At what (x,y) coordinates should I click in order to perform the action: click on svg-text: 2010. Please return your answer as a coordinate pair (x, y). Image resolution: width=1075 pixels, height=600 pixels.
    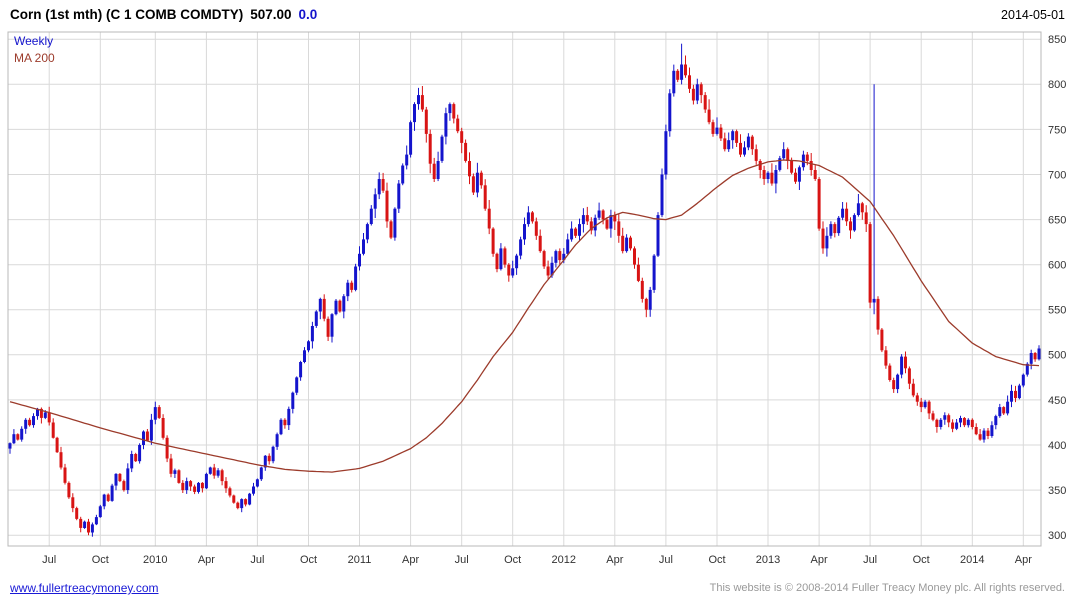
    Looking at the image, I should click on (155, 560).